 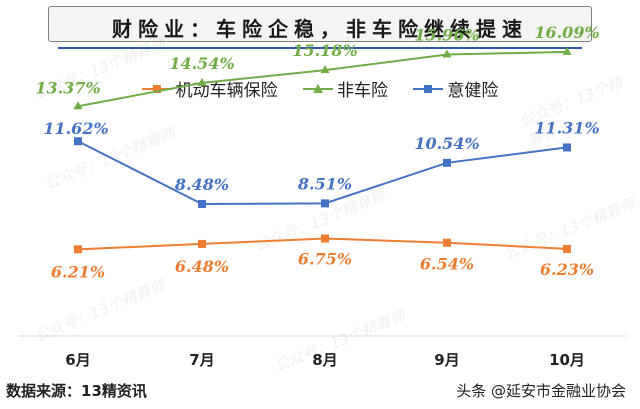 I want to click on legend-item-nonauto: 非车险, so click(x=345, y=88).